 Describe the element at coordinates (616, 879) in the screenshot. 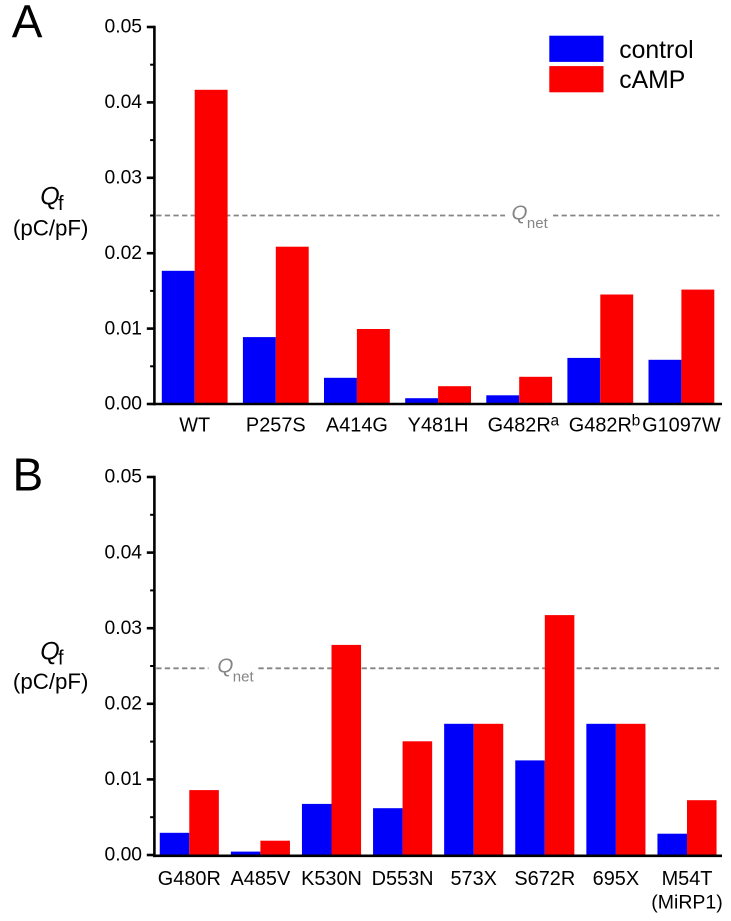

I see `svg-text: 695X` at that location.